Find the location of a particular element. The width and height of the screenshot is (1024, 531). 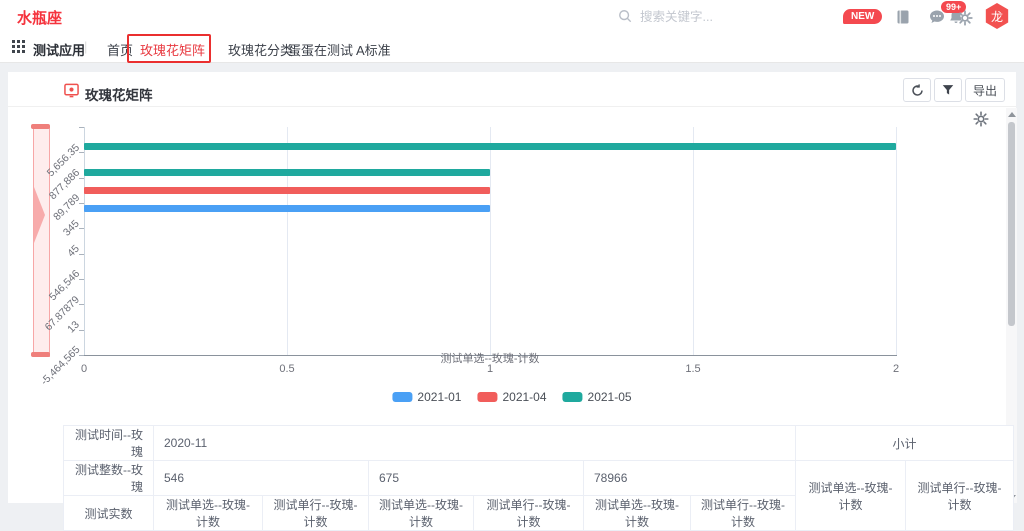

x-axis-line is located at coordinates (490, 355).